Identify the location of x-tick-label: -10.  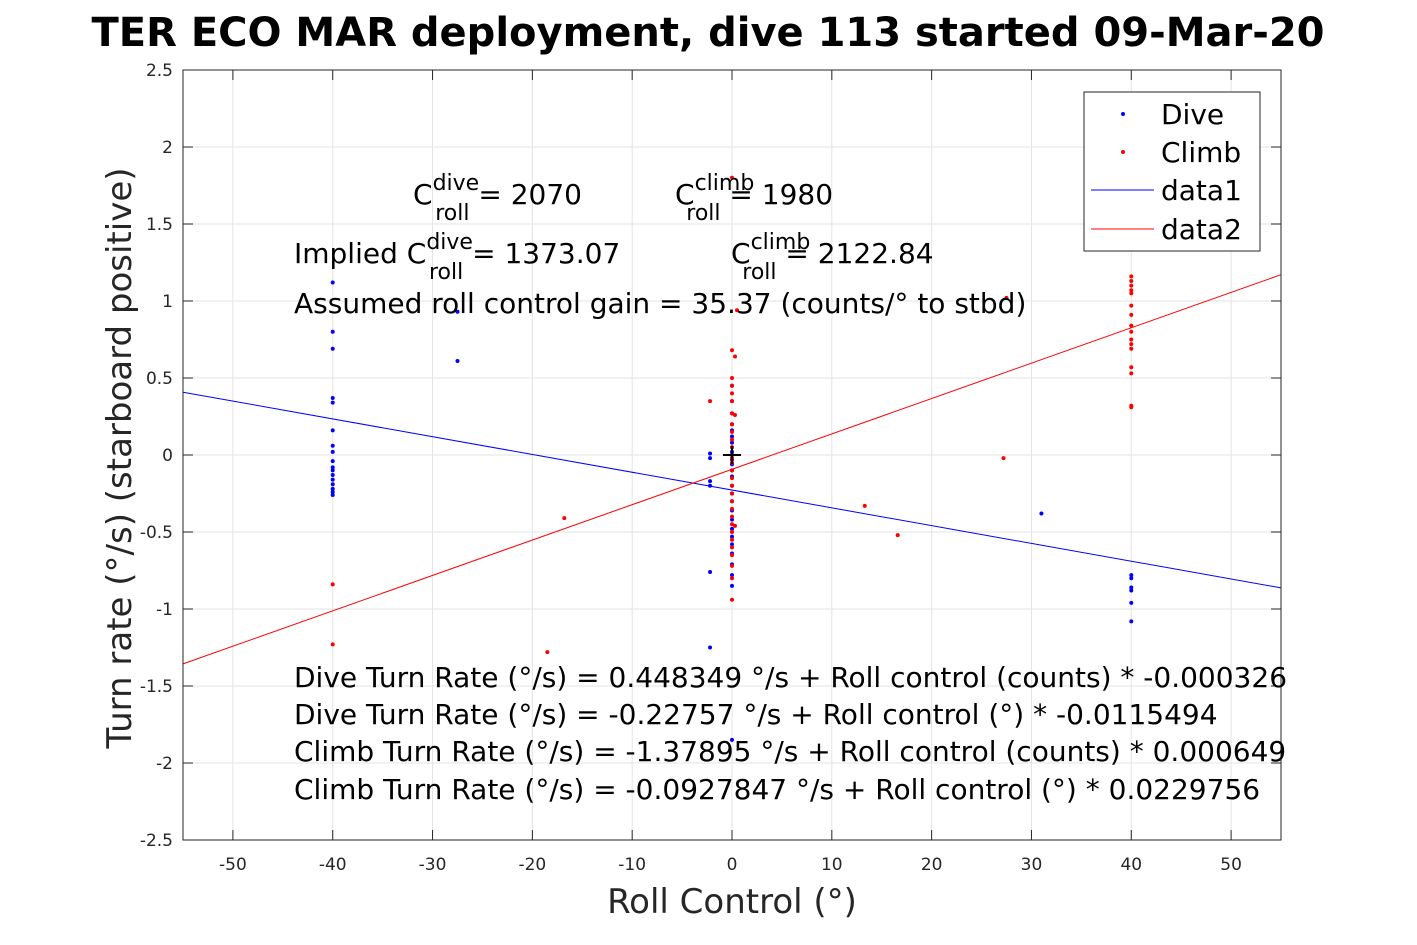
(632, 865).